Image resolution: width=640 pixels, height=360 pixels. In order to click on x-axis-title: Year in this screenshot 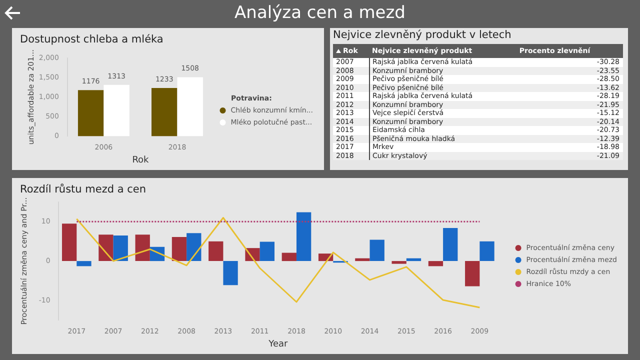, I will do `click(278, 345)`.